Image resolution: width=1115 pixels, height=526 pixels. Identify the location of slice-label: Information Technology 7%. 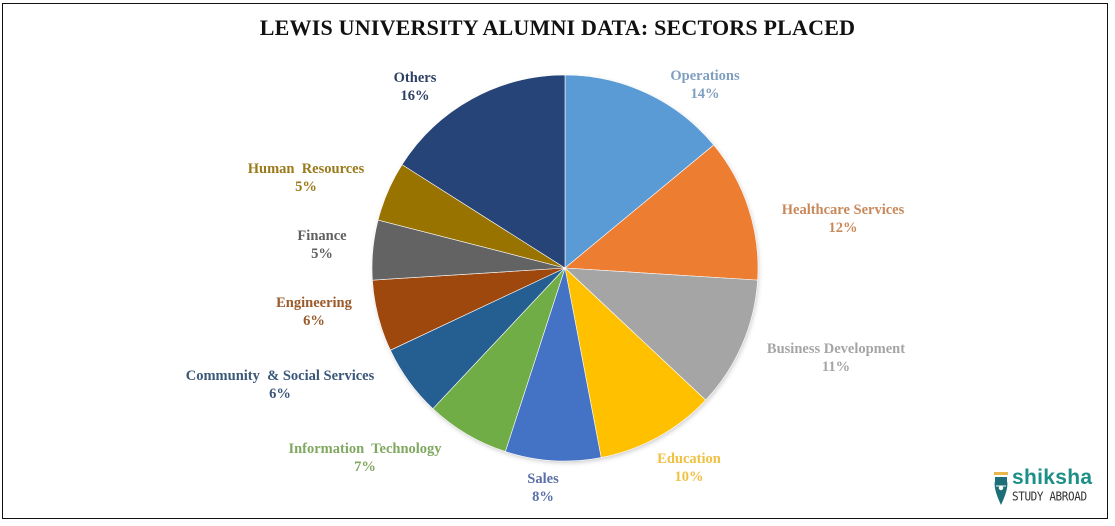
(364, 458).